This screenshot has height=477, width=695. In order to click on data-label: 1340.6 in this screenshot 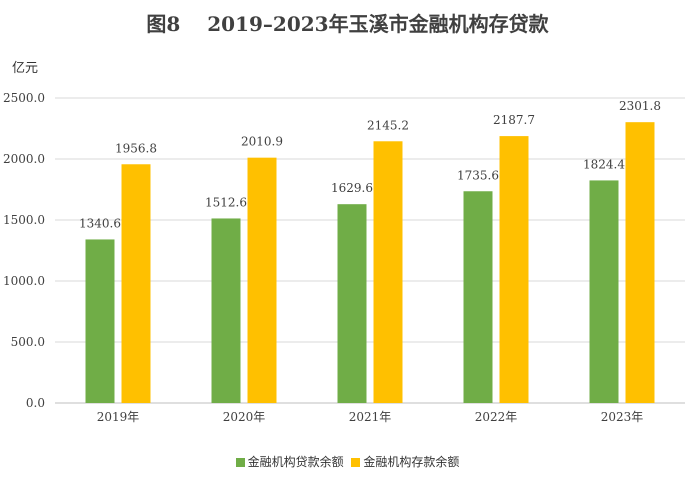, I will do `click(100, 223)`.